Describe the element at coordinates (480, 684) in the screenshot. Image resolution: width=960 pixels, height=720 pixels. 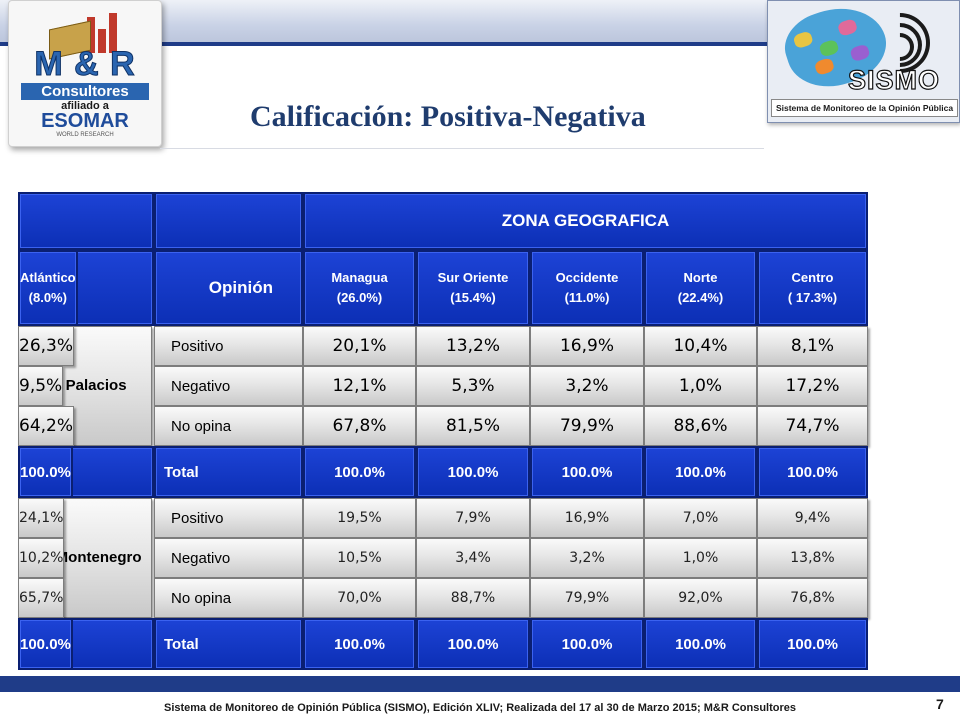
I see `bottom-banner` at that location.